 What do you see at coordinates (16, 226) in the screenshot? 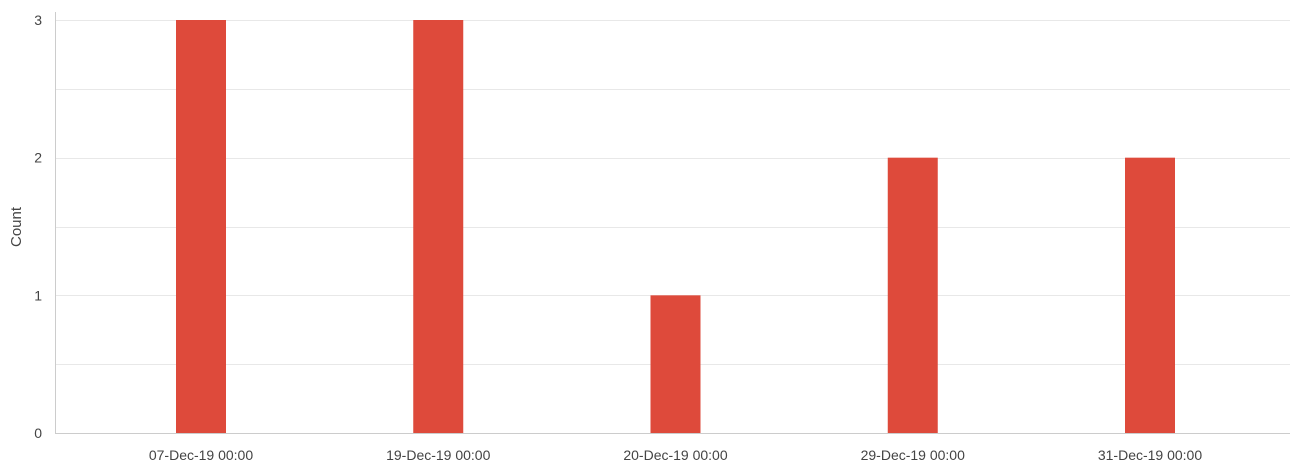
I see `y-axis-title: Count` at bounding box center [16, 226].